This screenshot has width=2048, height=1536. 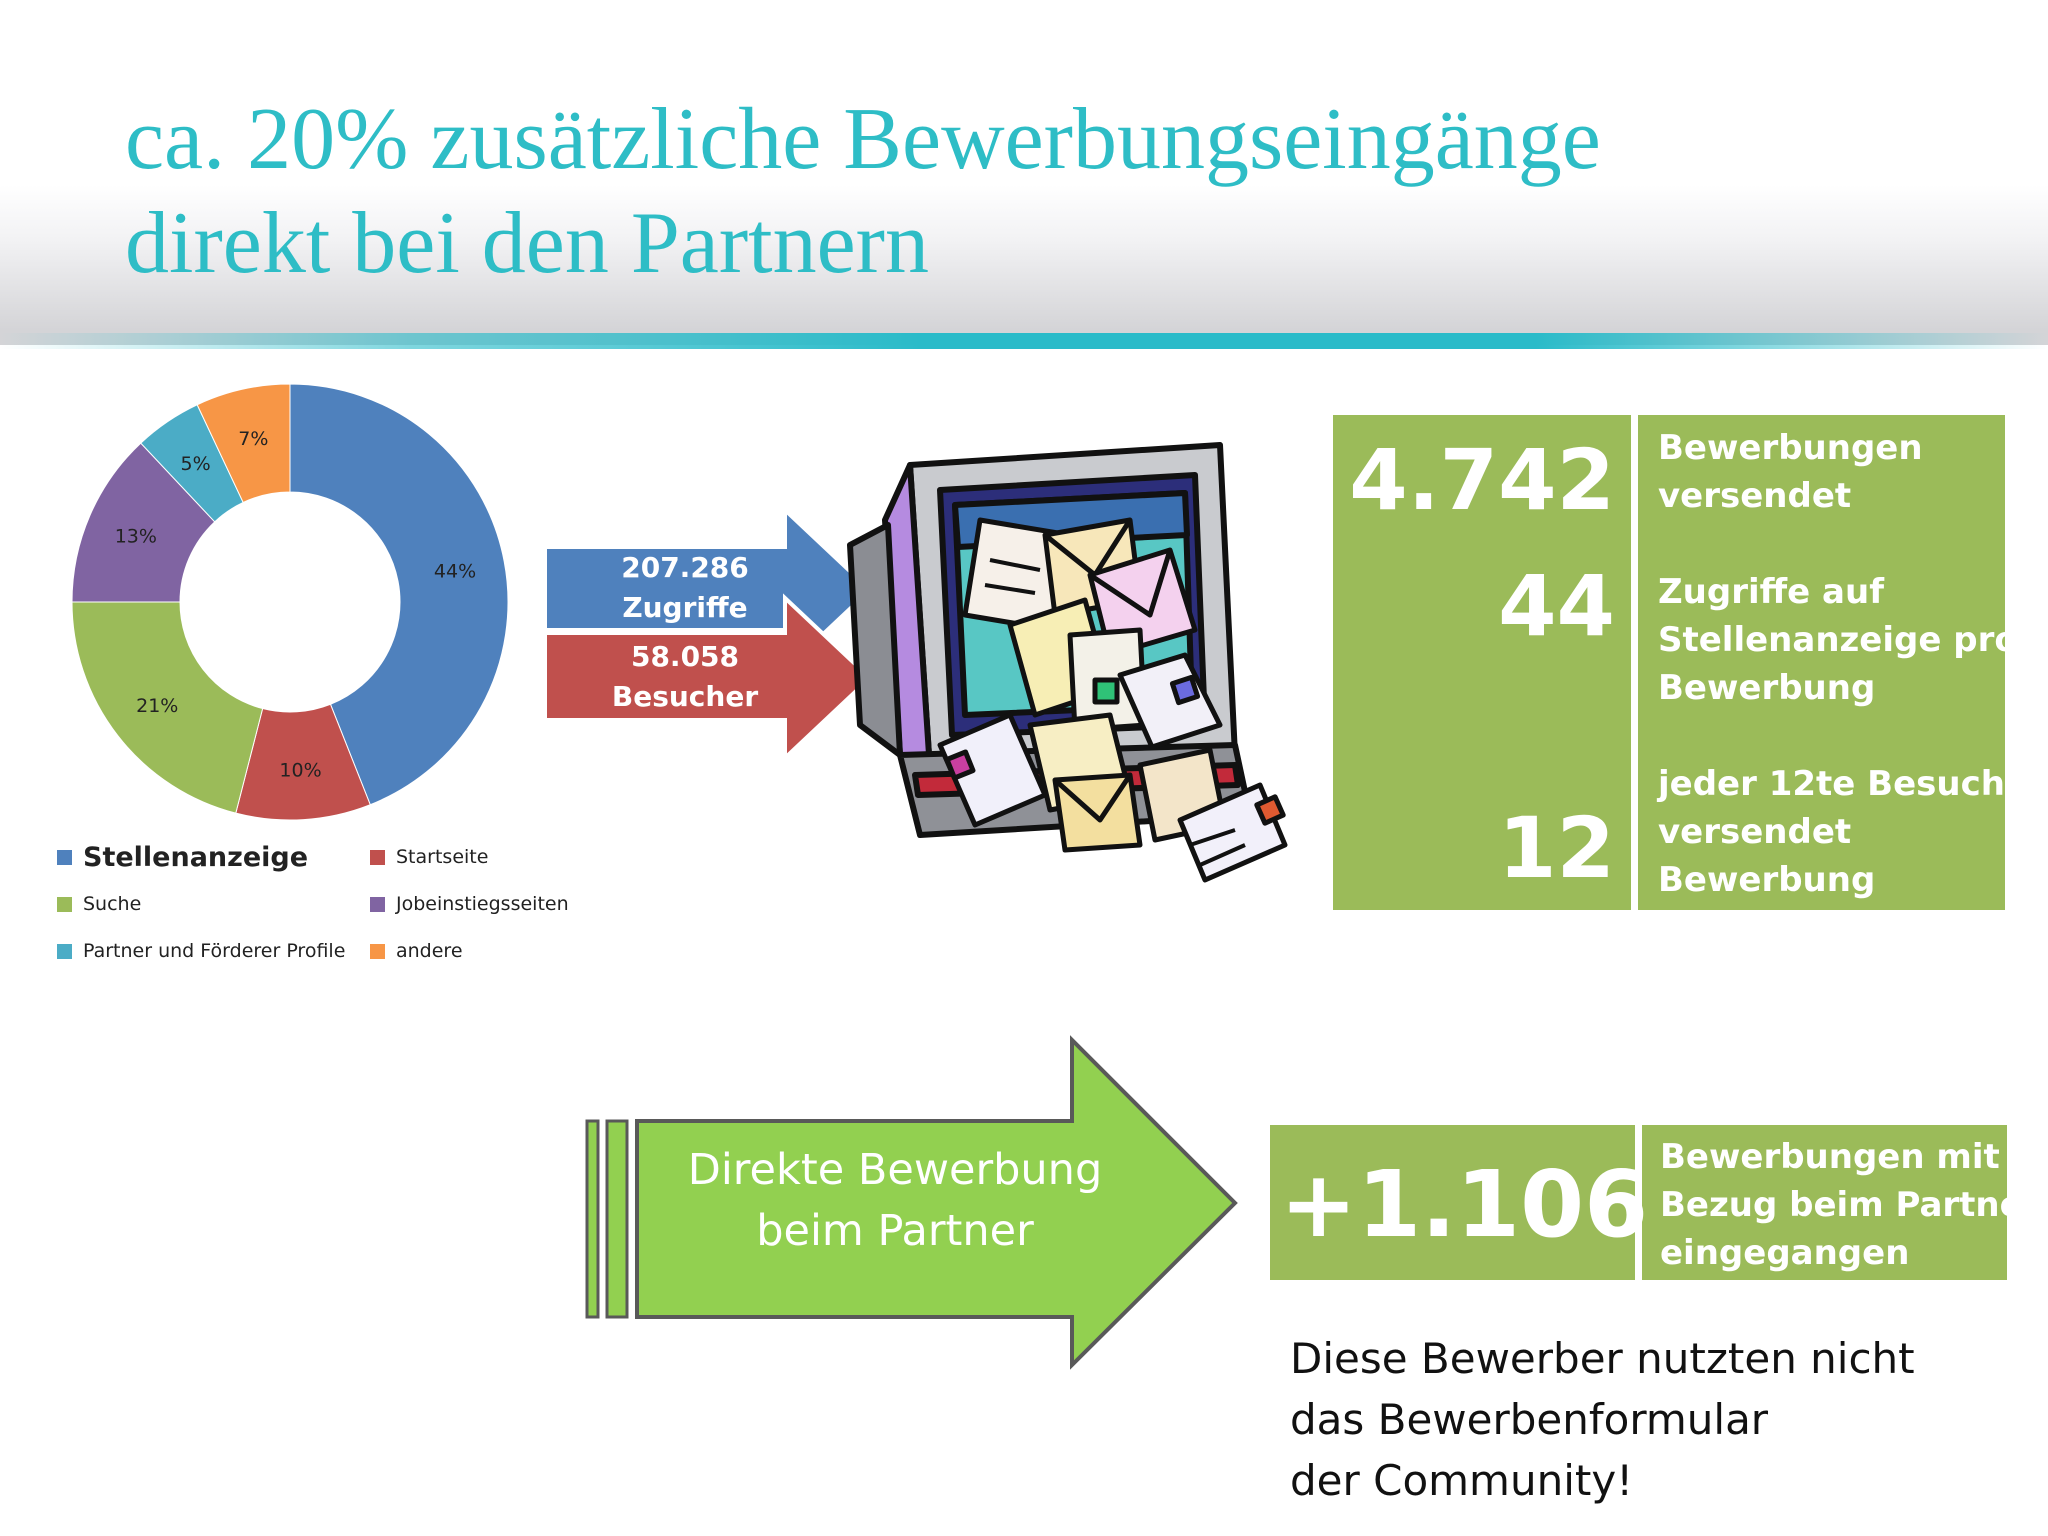 What do you see at coordinates (214, 951) in the screenshot?
I see `legend-label: Partner und Förderer Profile` at bounding box center [214, 951].